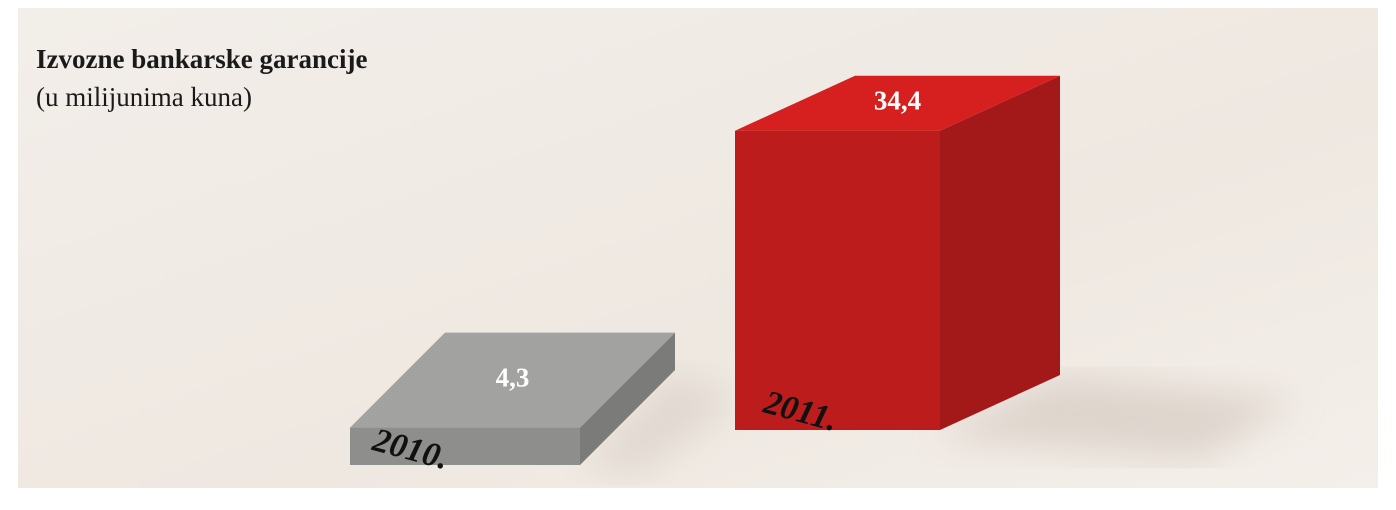 The width and height of the screenshot is (1396, 510). What do you see at coordinates (897, 100) in the screenshot?
I see `value-label: 34,4` at bounding box center [897, 100].